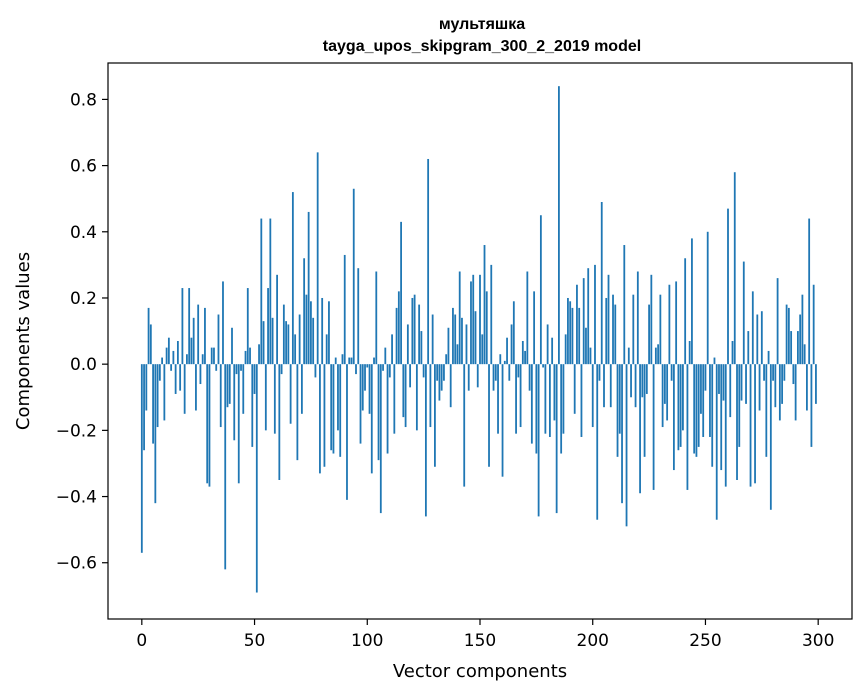 Image resolution: width=867 pixels, height=696 pixels. I want to click on x-tick-label-50: 50, so click(255, 641).